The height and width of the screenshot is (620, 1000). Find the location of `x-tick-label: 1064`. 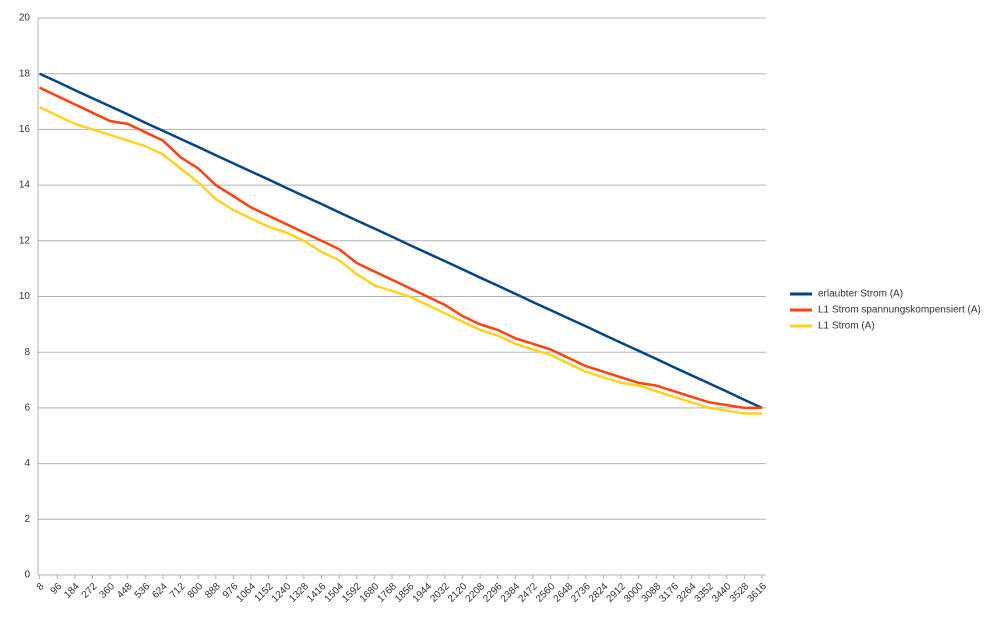

x-tick-label: 1064 is located at coordinates (247, 593).